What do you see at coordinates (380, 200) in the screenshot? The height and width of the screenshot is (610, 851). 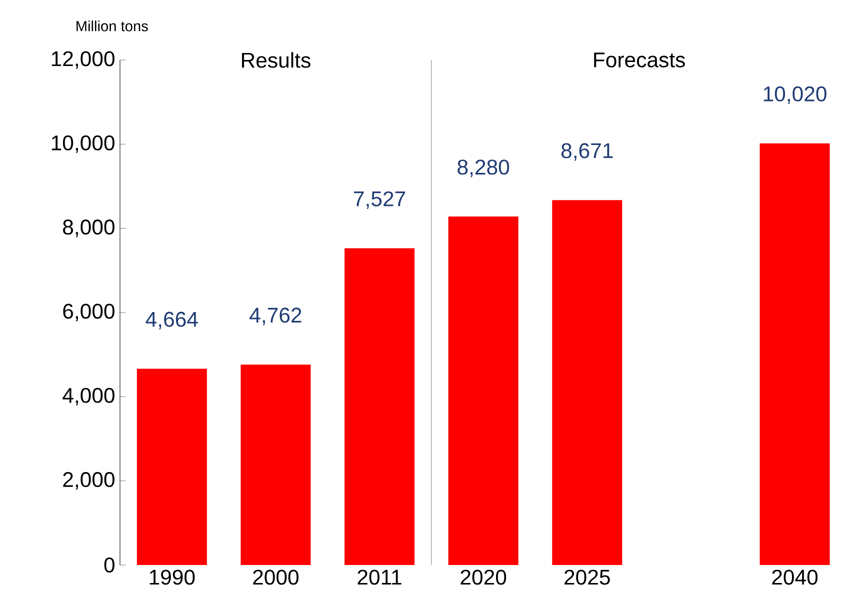 I see `data-label: 7,527` at bounding box center [380, 200].